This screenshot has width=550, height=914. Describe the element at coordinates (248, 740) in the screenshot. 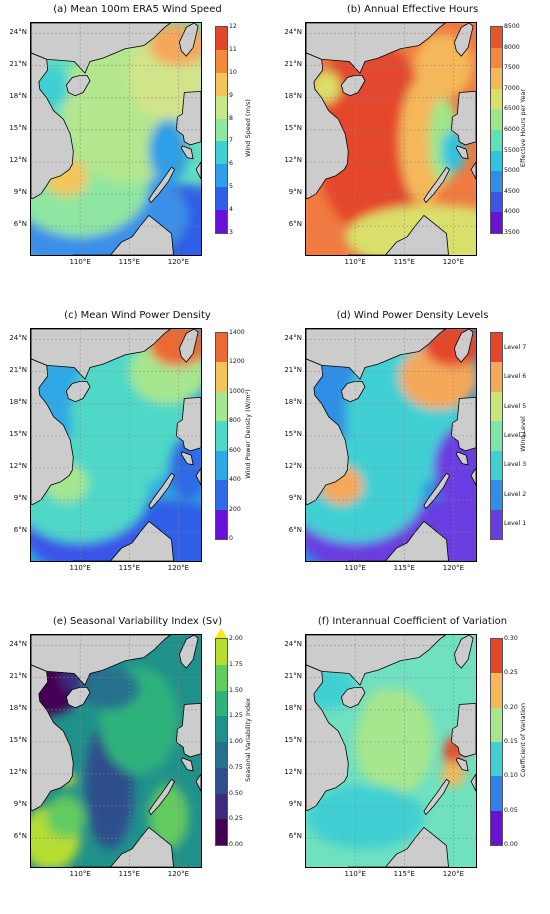

I see `colorbar-label: Seasonal Variability Index` at that location.